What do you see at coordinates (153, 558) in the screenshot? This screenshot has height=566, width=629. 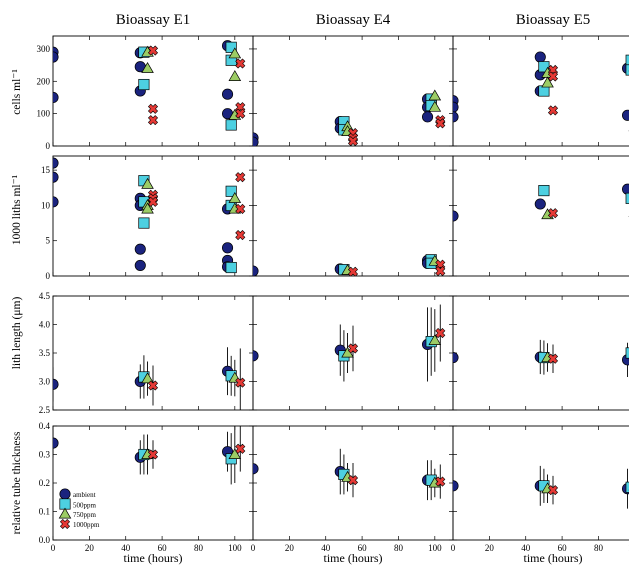 I see `x-axis-label-col1: time (hours)` at bounding box center [153, 558].